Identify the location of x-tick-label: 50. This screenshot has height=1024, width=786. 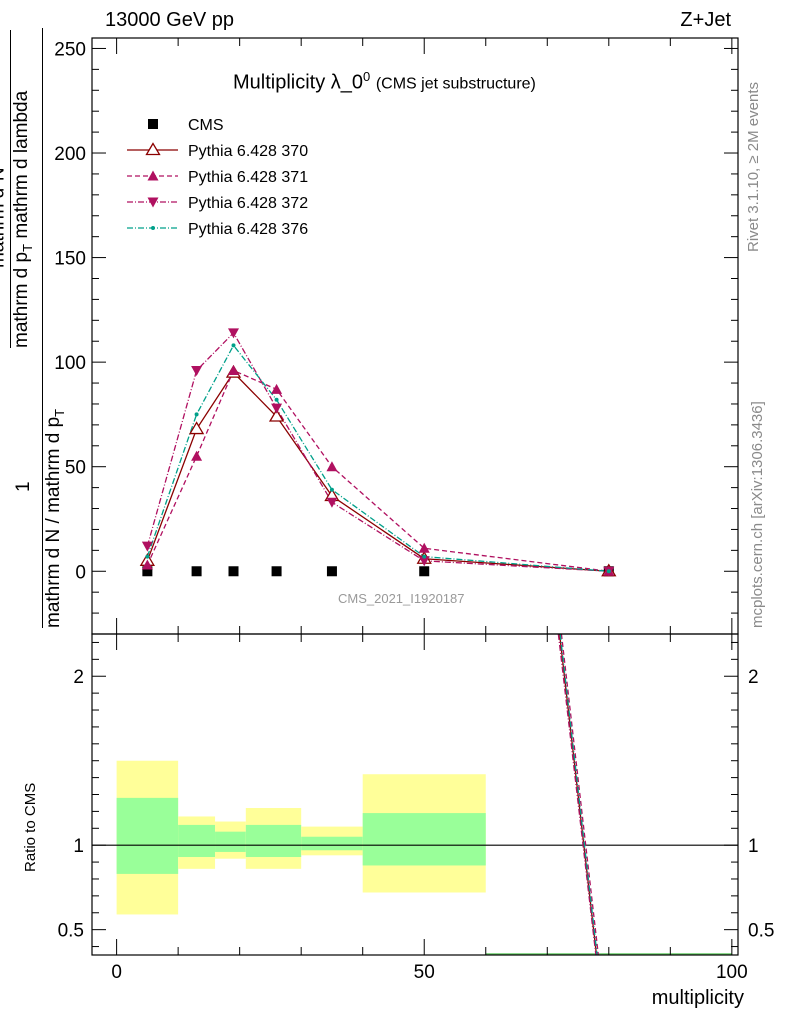
(424, 972).